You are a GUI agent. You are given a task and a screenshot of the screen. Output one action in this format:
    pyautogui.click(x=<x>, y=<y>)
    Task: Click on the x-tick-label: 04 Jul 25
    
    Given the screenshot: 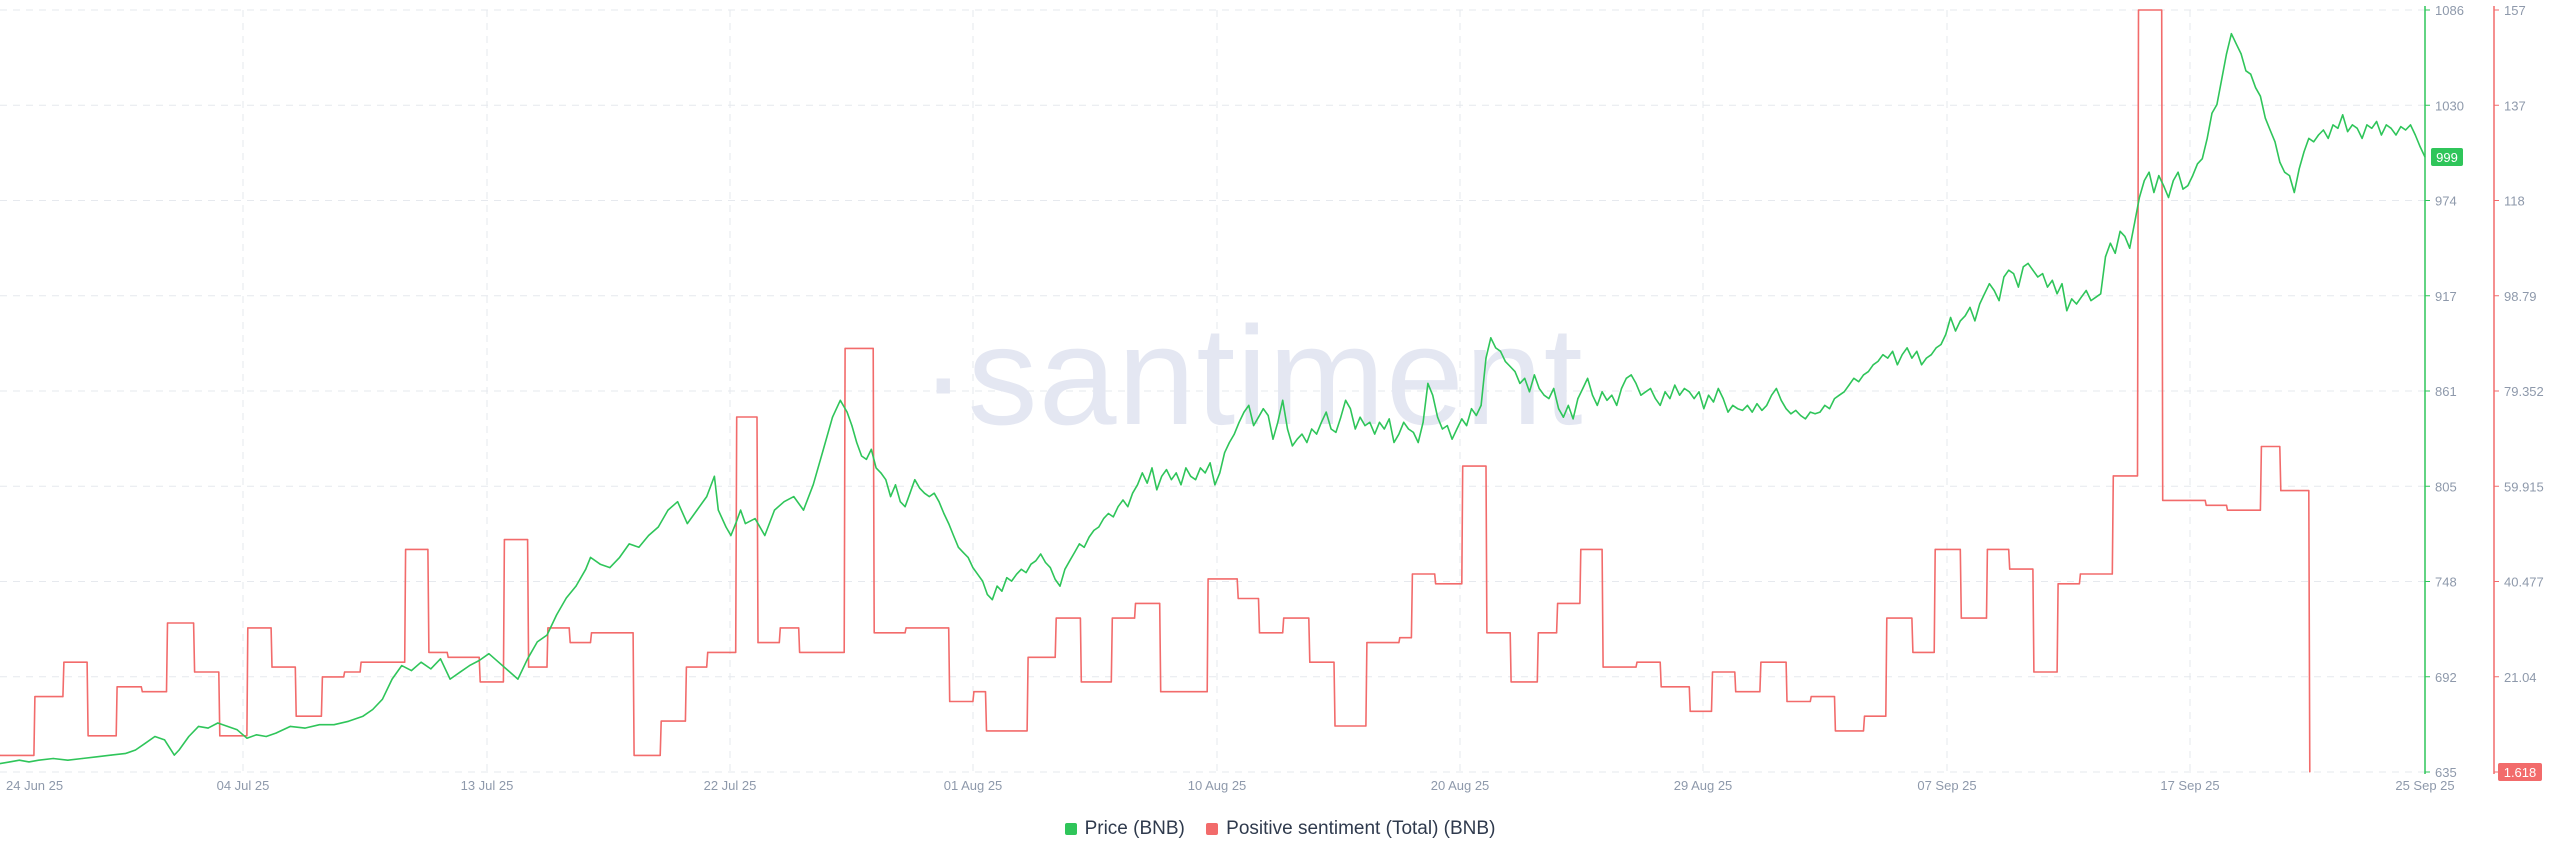 What is the action you would take?
    pyautogui.click(x=243, y=785)
    